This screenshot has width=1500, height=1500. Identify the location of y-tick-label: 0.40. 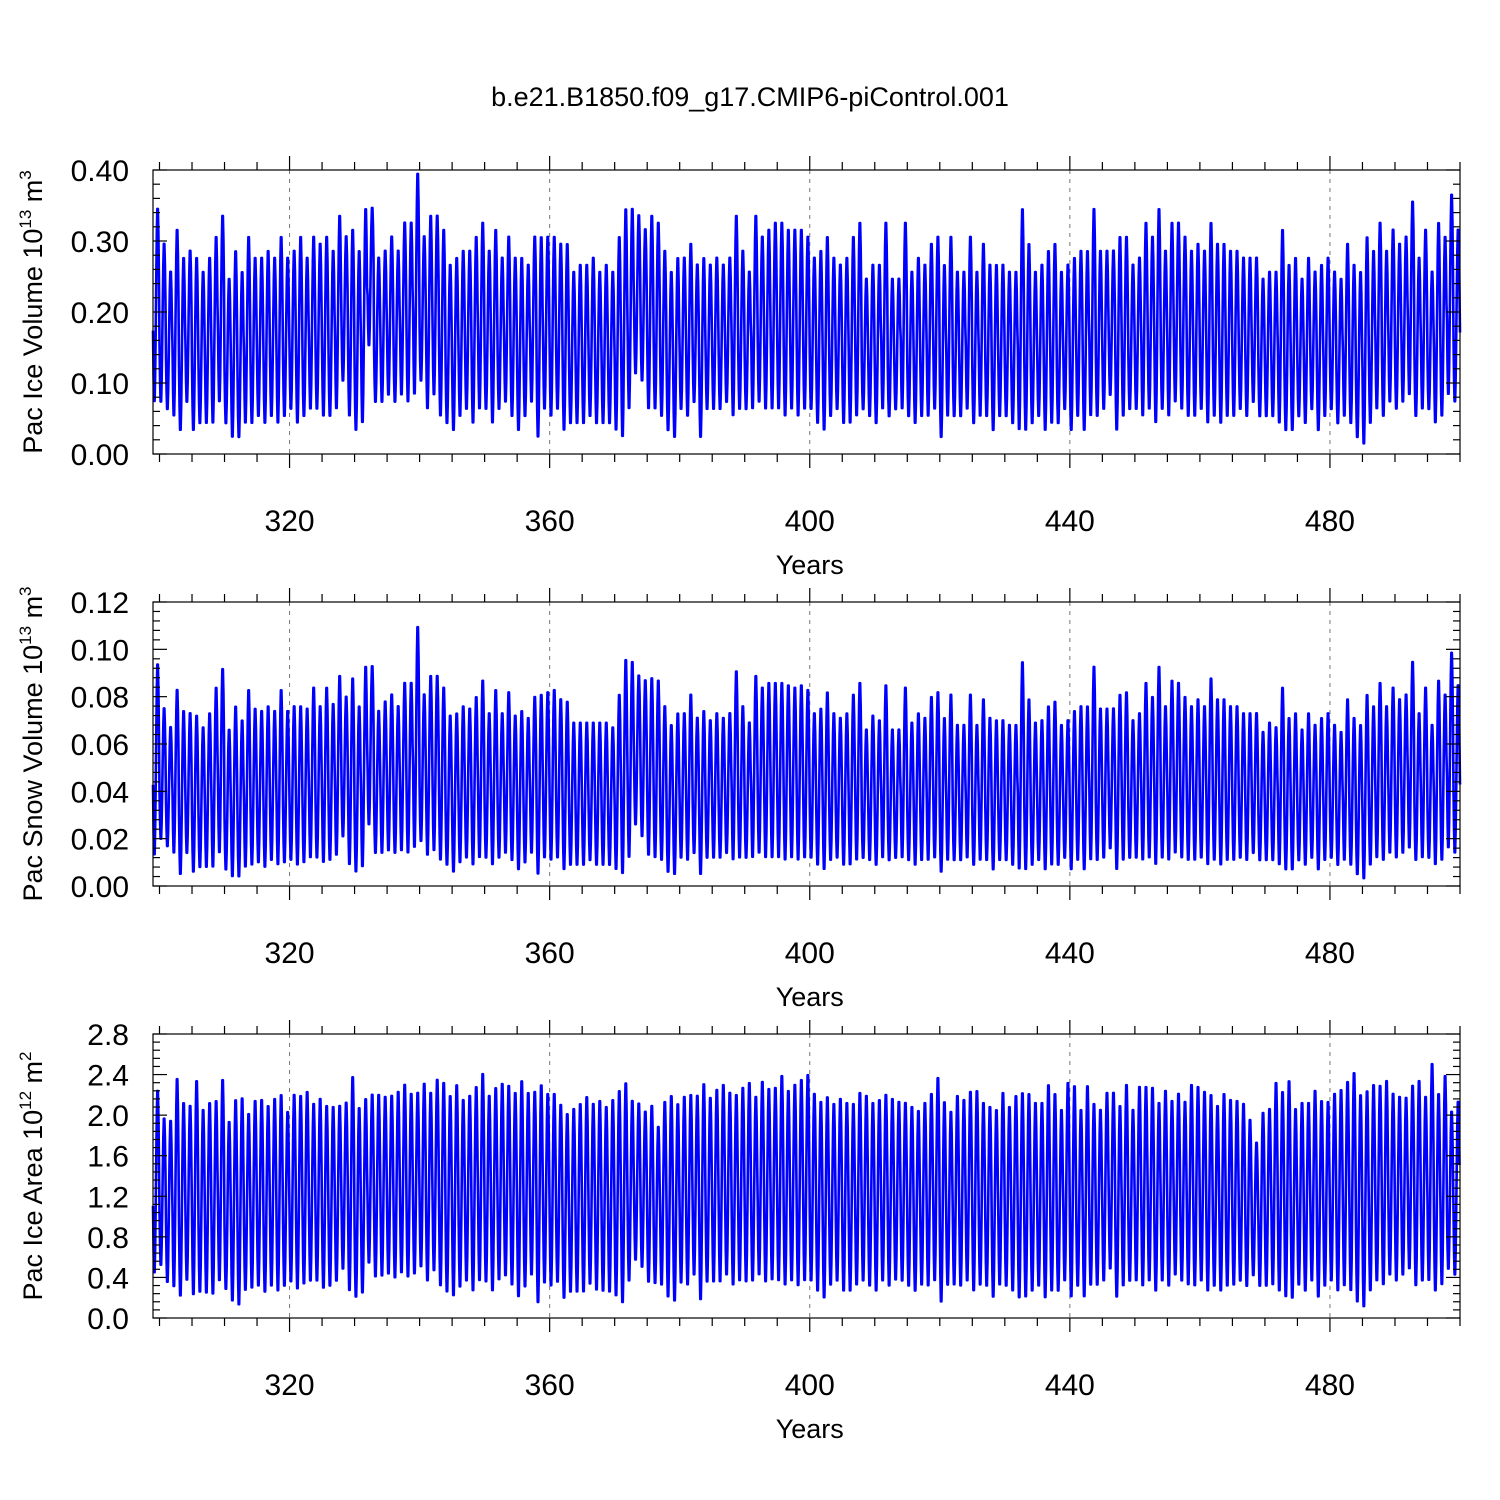
(100, 171).